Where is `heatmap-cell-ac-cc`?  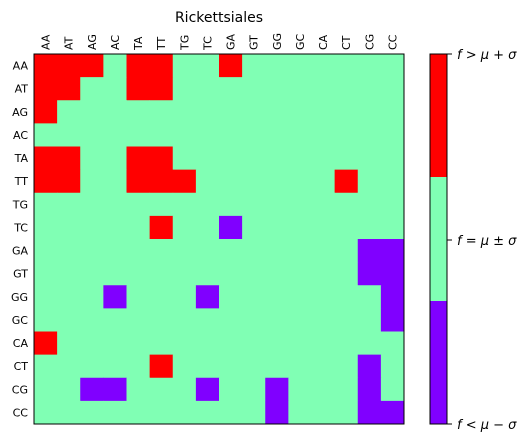 heatmap-cell-ac-cc is located at coordinates (392, 135).